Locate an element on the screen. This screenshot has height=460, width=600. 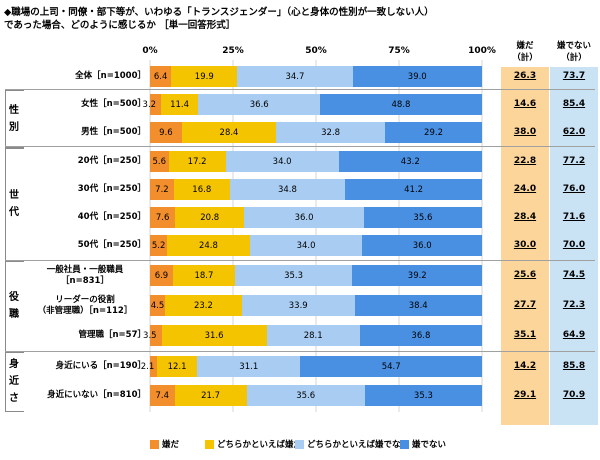
bar-segment: 3.5 is located at coordinates (152, 335).